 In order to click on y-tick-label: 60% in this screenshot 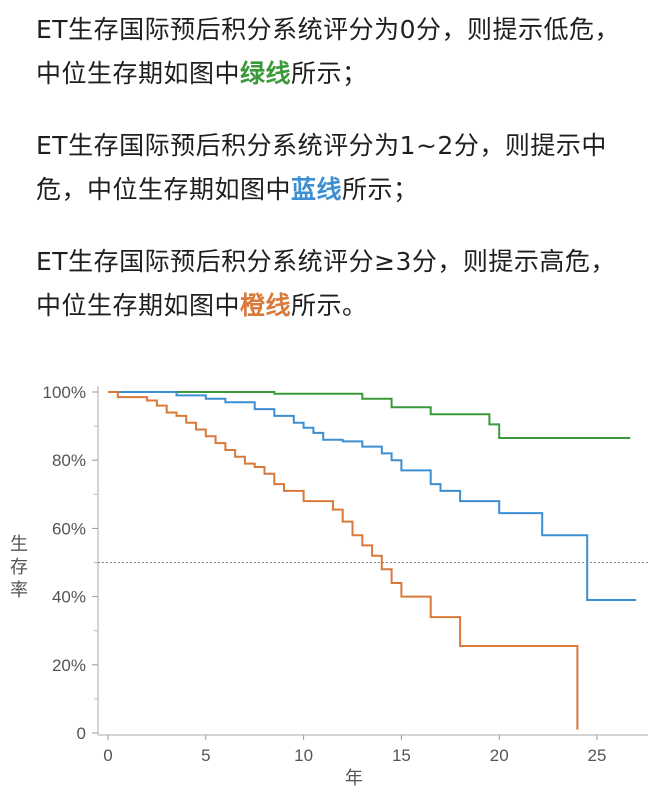, I will do `click(69, 528)`.